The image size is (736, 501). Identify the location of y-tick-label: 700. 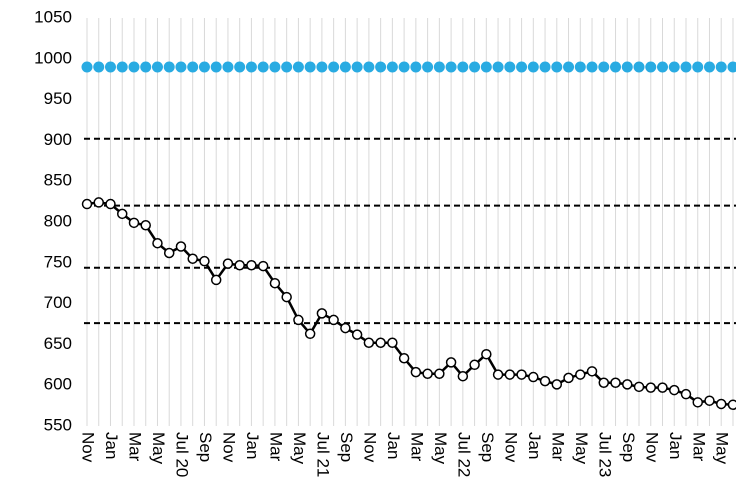
(58, 302).